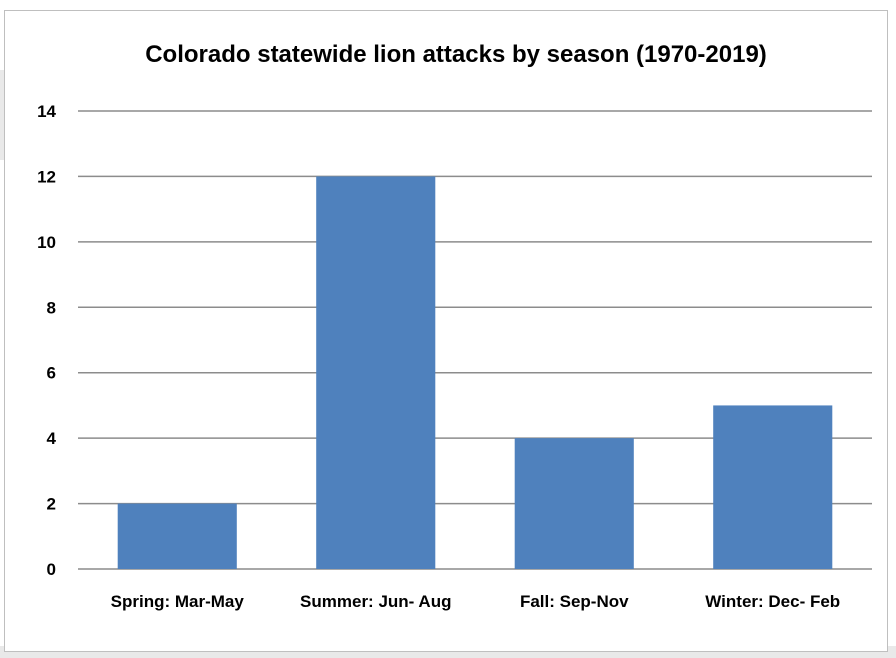  I want to click on y-tick-label: 8, so click(51, 307).